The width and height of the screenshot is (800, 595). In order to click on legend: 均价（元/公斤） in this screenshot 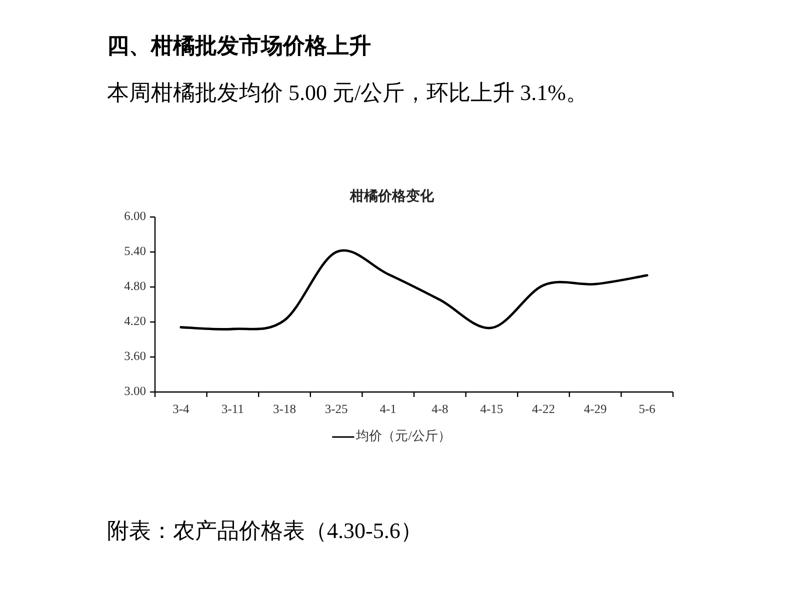, I will do `click(391, 435)`.